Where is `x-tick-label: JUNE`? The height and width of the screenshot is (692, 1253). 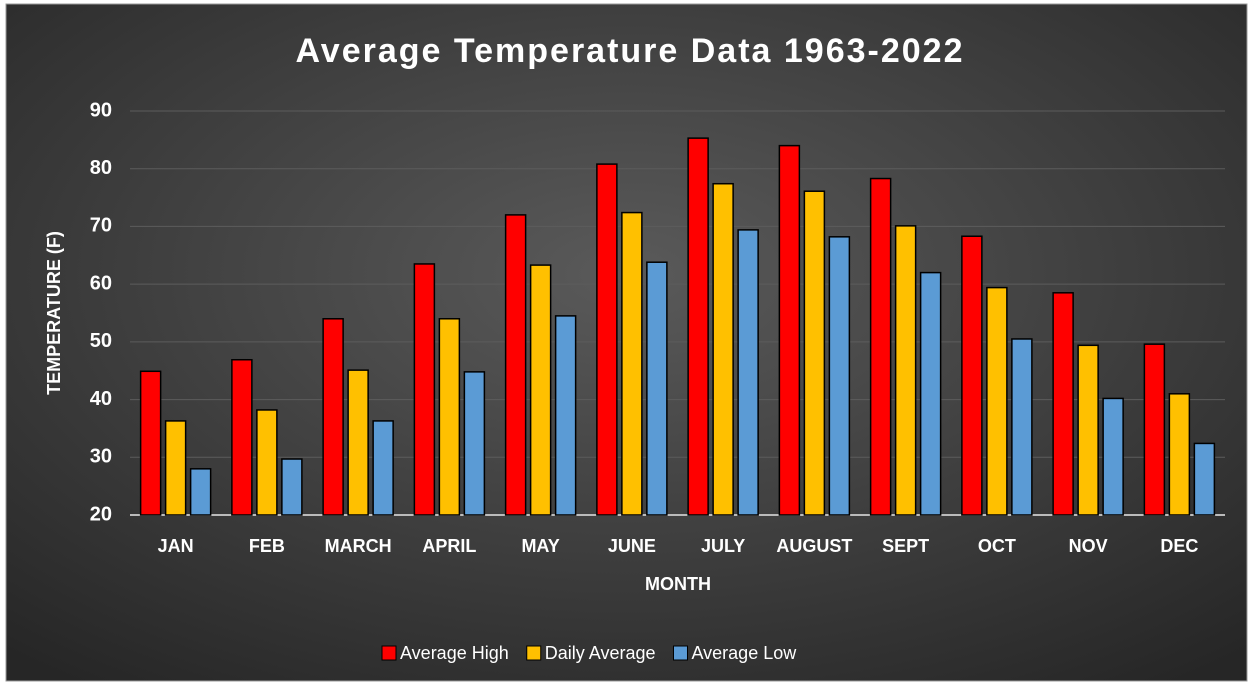
x-tick-label: JUNE is located at coordinates (632, 546).